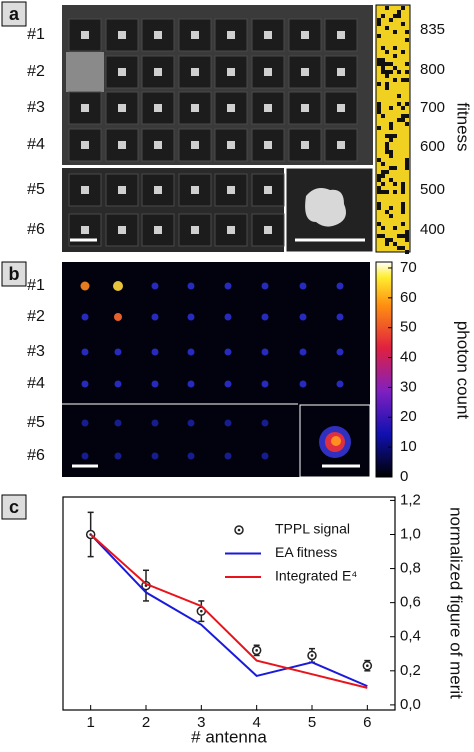 The height and width of the screenshot is (752, 474). Describe the element at coordinates (463, 126) in the screenshot. I see `axis-label: fitness` at that location.